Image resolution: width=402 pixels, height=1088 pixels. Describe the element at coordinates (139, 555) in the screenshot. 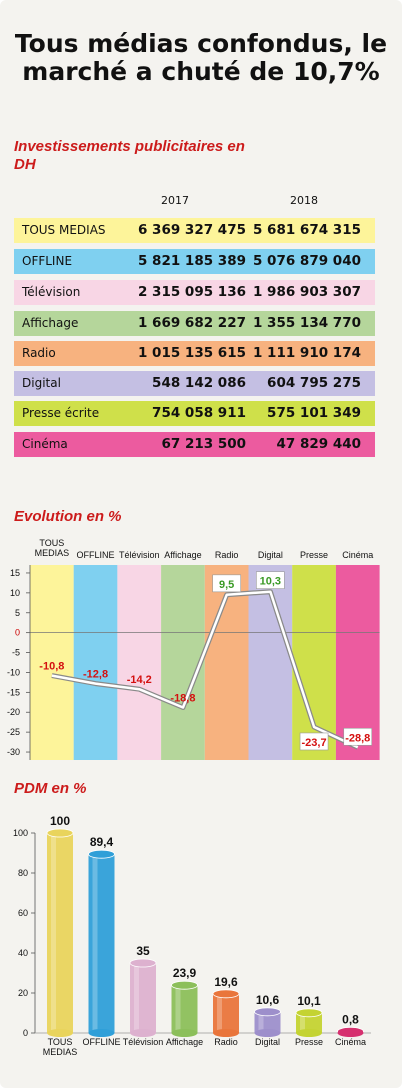

I see `evolution-category-label: Télévision` at that location.